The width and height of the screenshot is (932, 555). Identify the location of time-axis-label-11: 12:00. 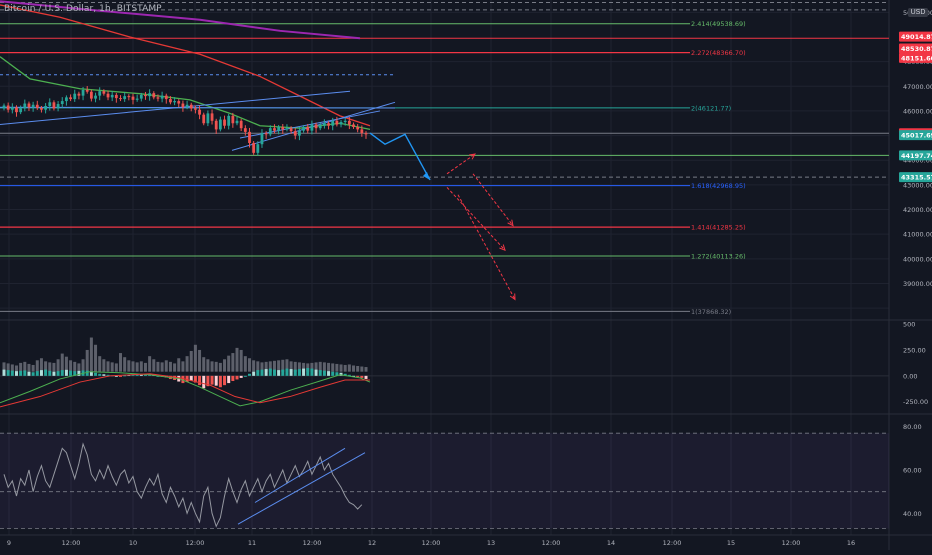
(672, 543).